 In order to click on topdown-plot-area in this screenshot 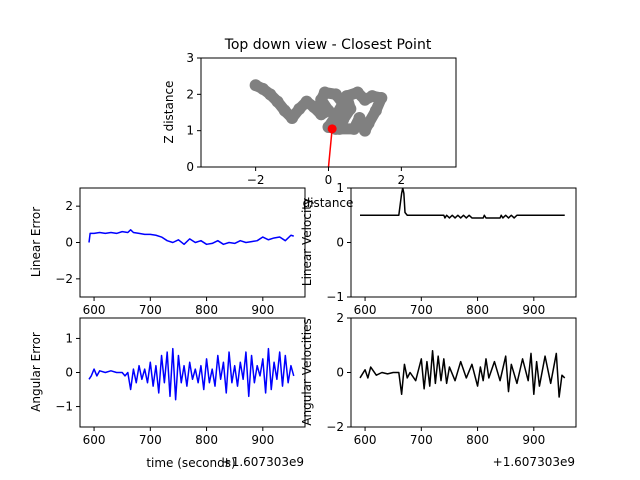, I will do `click(318, 123)`.